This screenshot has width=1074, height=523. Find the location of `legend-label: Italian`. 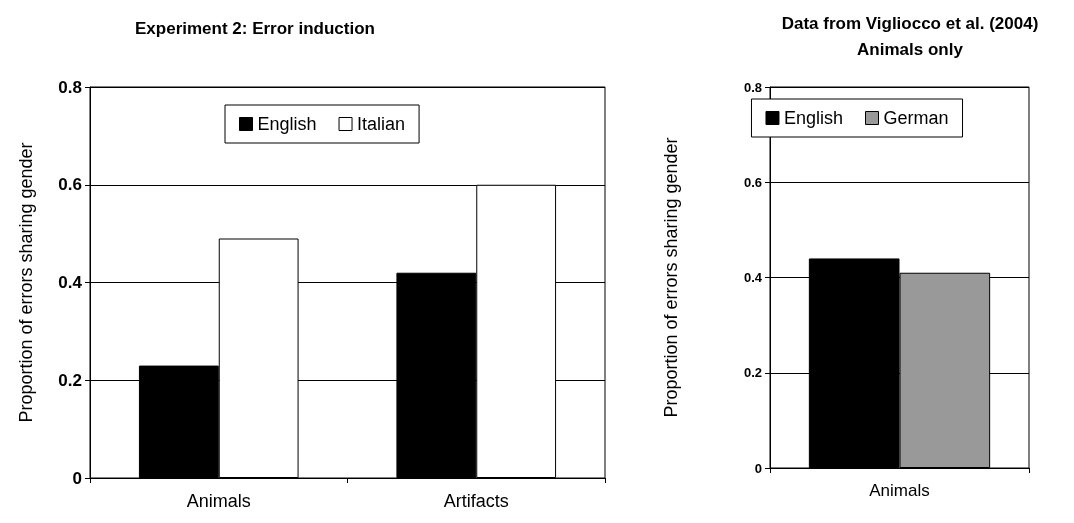

legend-label: Italian is located at coordinates (381, 124).